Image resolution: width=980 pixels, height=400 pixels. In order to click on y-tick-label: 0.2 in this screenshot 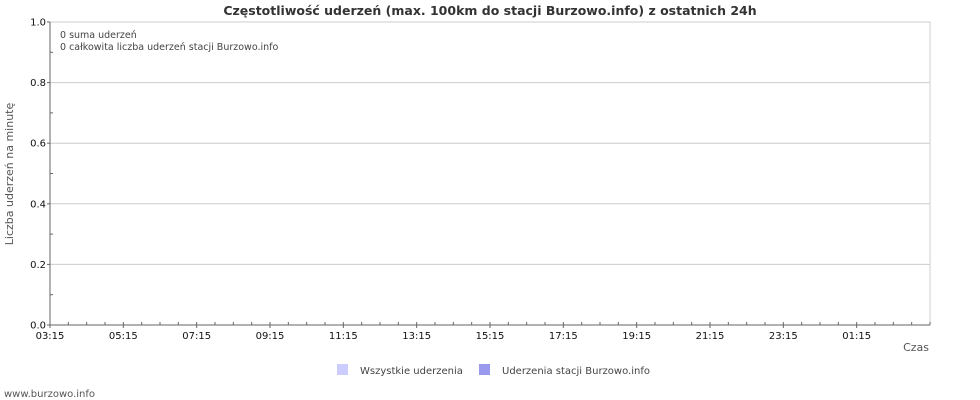, I will do `click(38, 265)`.